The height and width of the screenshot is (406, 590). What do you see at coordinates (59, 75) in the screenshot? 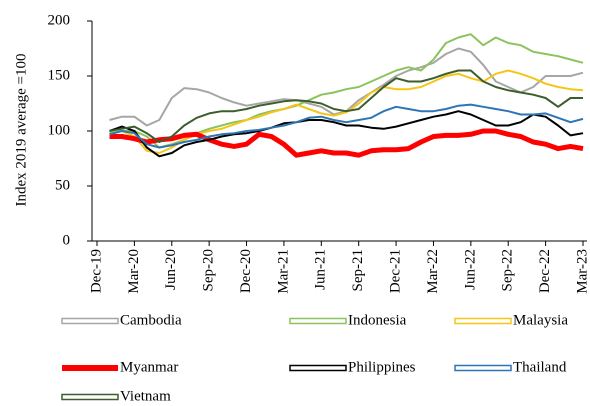
I see `y-tick-label: 150` at bounding box center [59, 75].